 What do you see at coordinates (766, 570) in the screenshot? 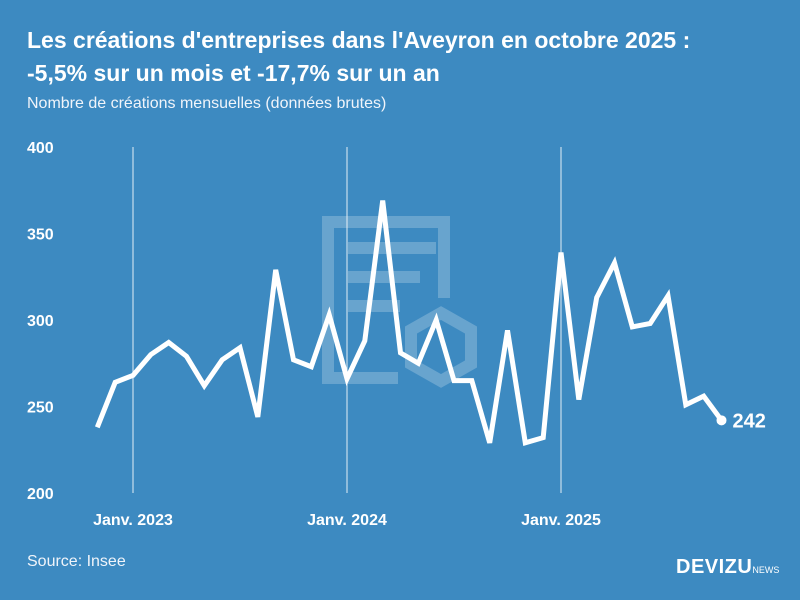
I see `brand-suffix: NEWS` at bounding box center [766, 570].